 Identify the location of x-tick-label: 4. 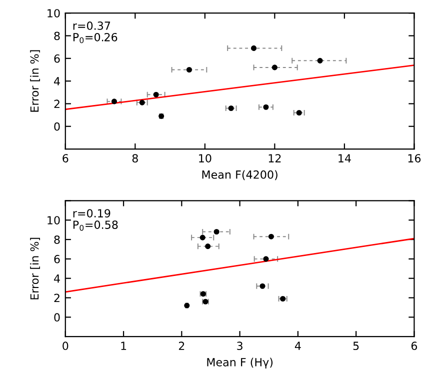
(297, 346).